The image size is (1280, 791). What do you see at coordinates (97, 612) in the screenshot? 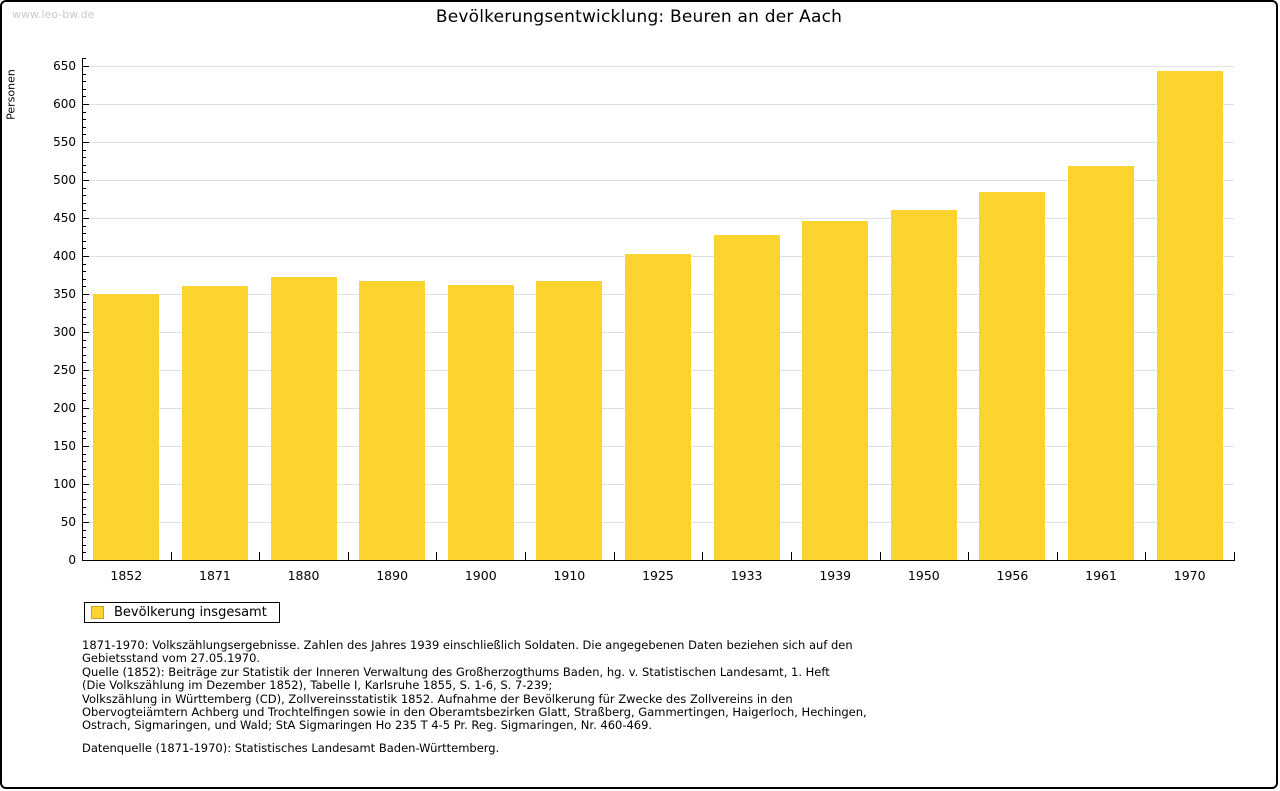
I see `legend-swatch` at bounding box center [97, 612].